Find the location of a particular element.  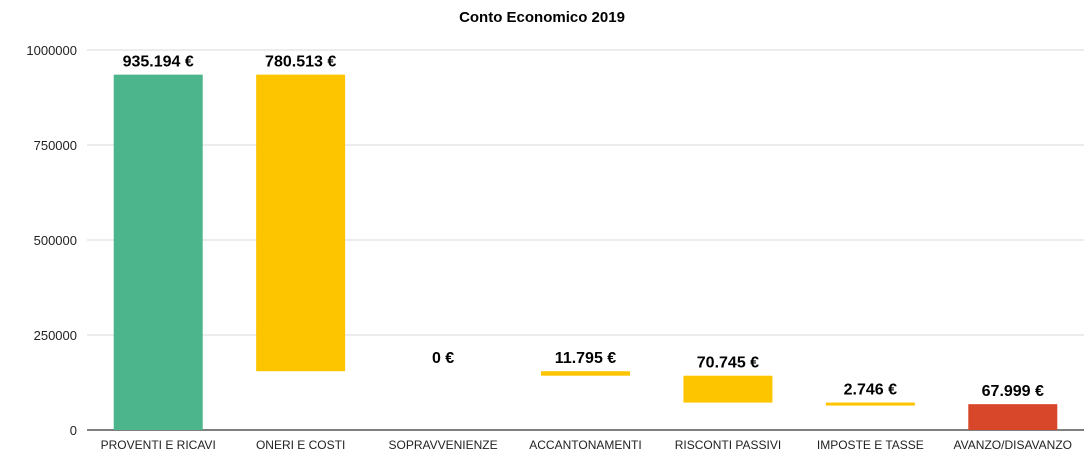

data-label: 2.746 € is located at coordinates (870, 390).